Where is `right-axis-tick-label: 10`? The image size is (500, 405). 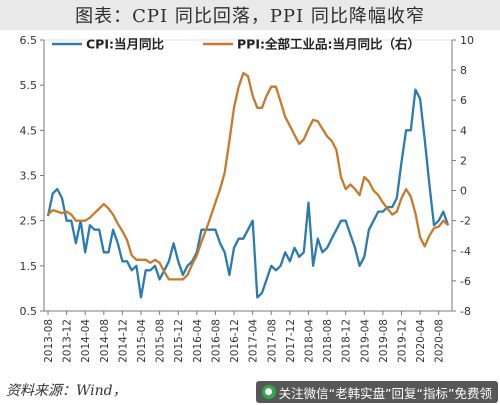
right-axis-tick-label: 10 is located at coordinates (467, 40).